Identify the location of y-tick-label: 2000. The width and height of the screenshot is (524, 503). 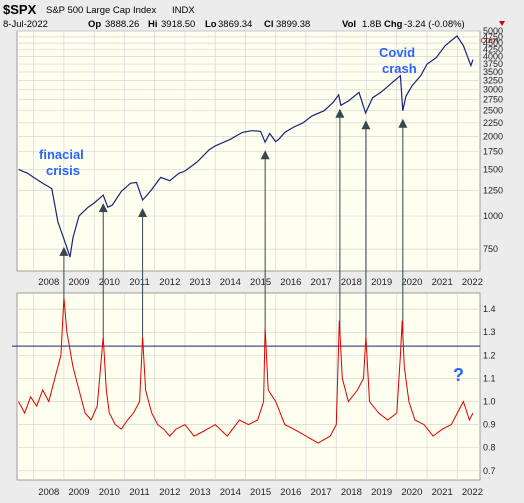
(493, 136).